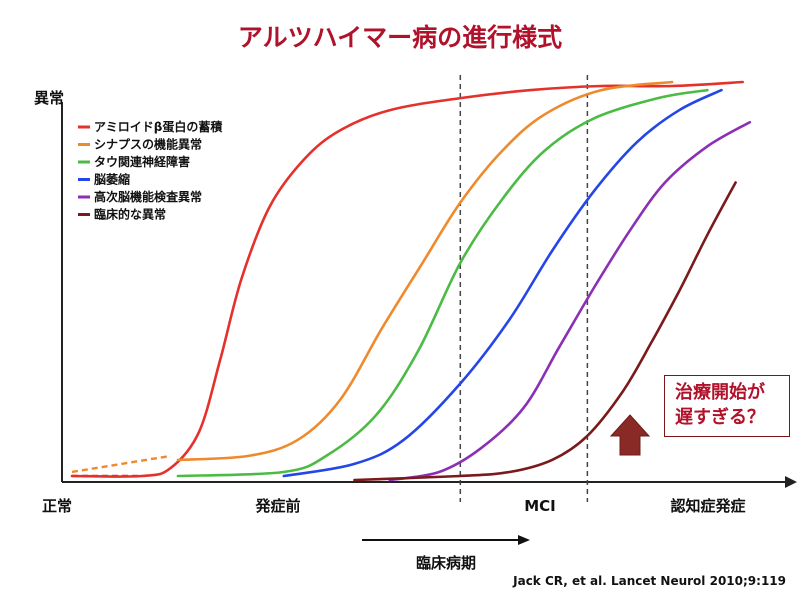 The image size is (800, 600). What do you see at coordinates (158, 126) in the screenshot?
I see `legend-label-1: アミロイドβ蛋白の蓄積` at bounding box center [158, 126].